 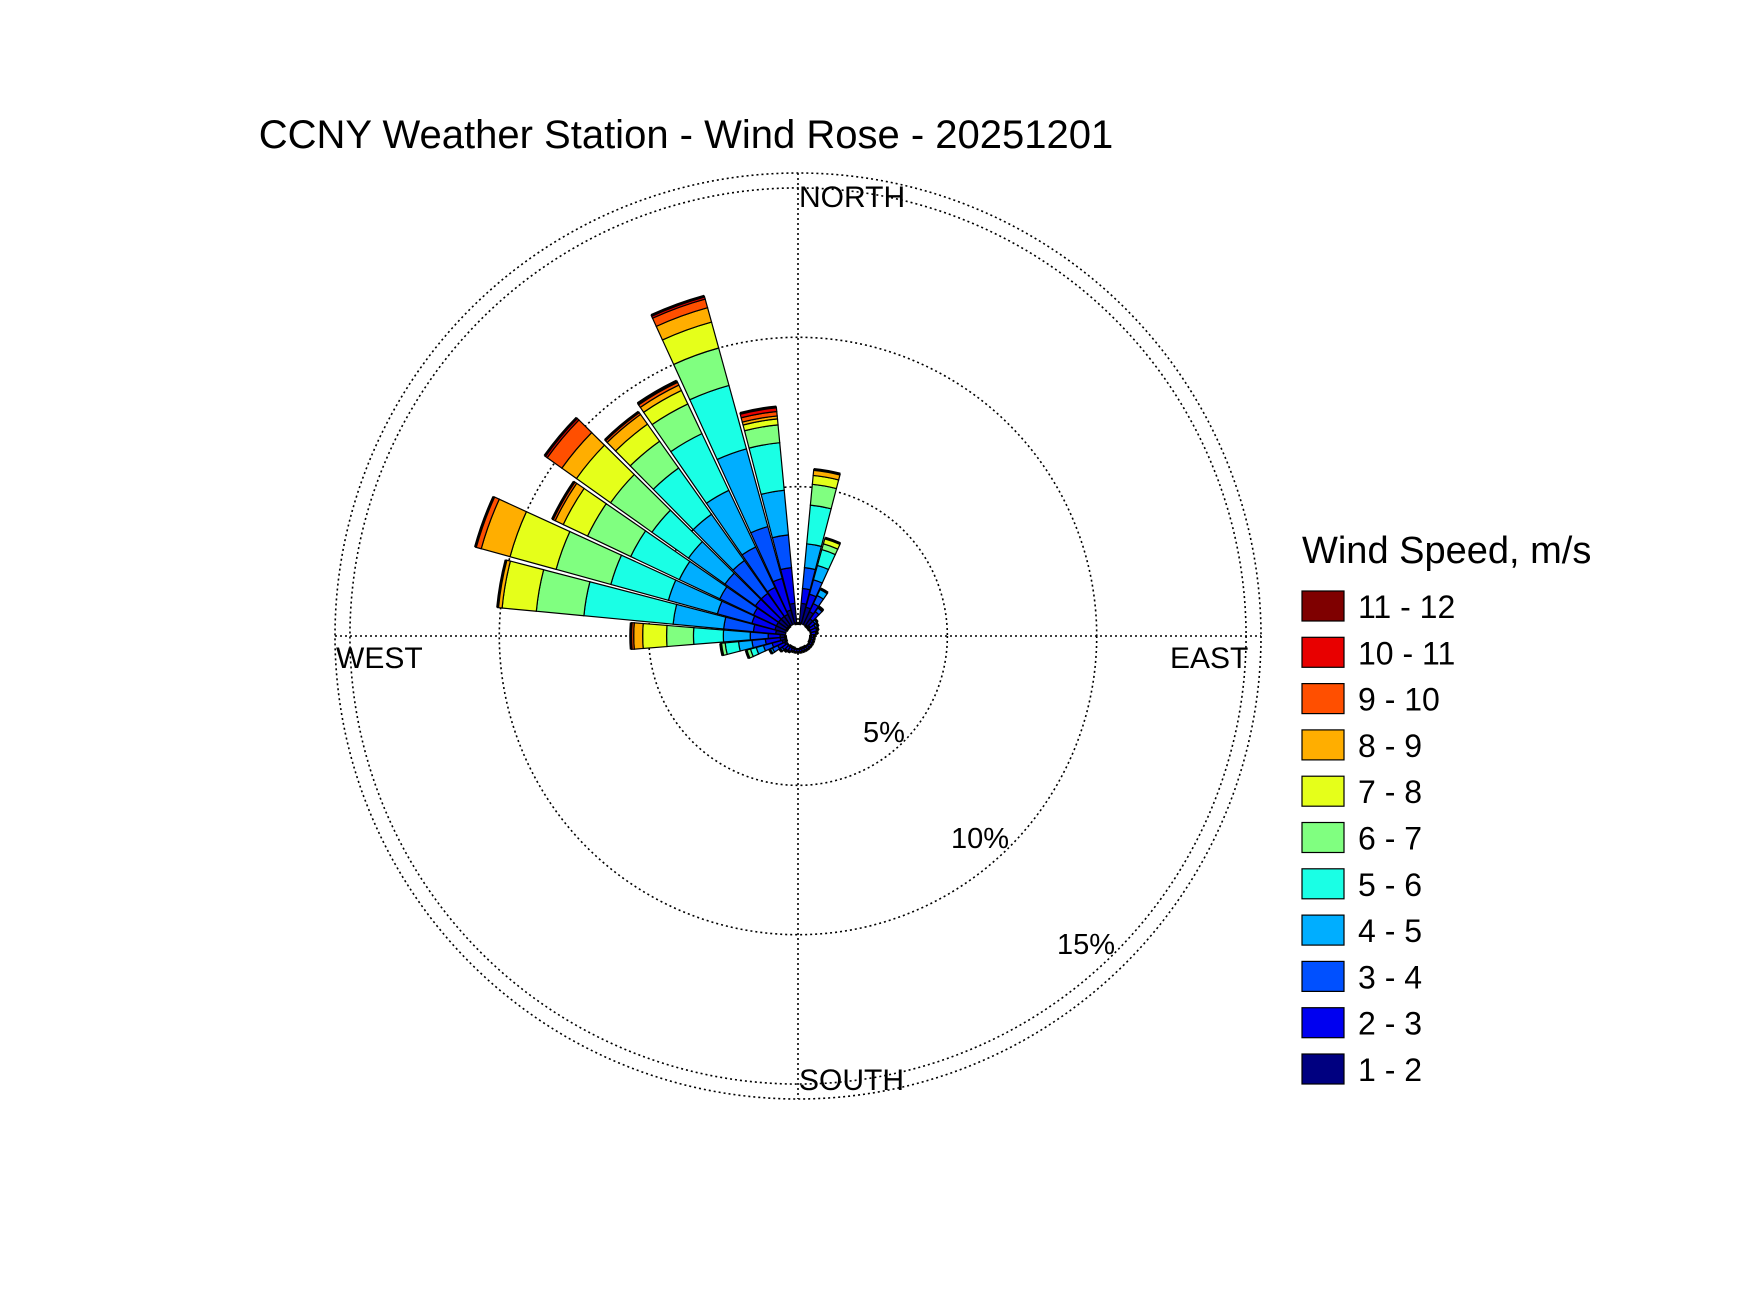 What do you see at coordinates (832, 541) in the screenshot?
I see `sector-20-outline` at bounding box center [832, 541].